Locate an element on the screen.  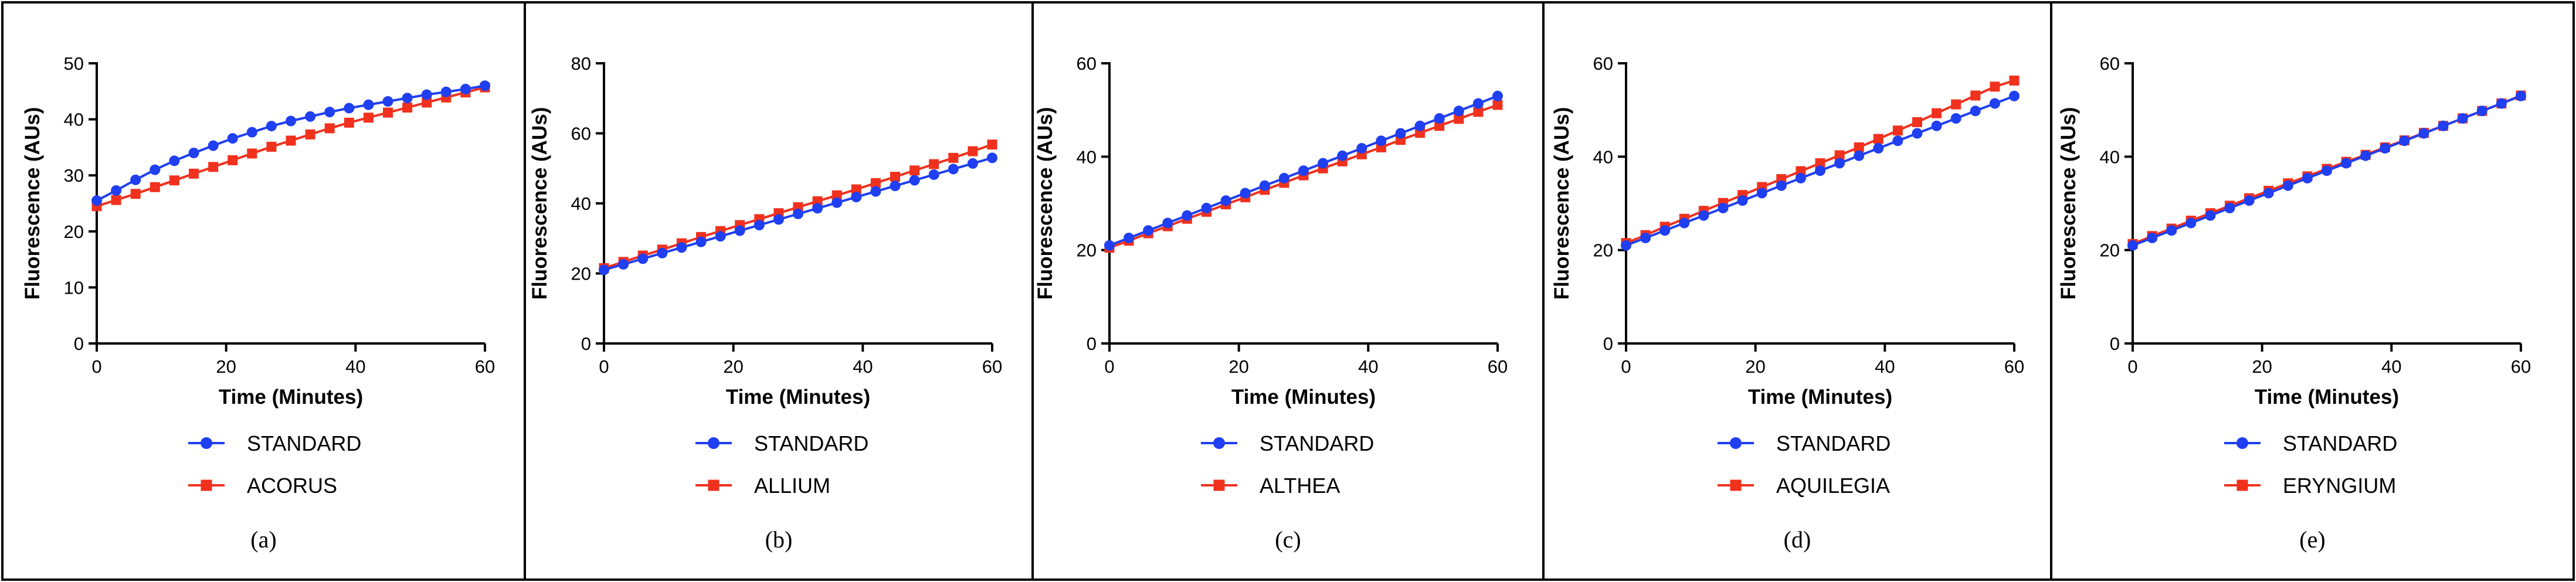
y-tick-label: 40 is located at coordinates (2110, 157).